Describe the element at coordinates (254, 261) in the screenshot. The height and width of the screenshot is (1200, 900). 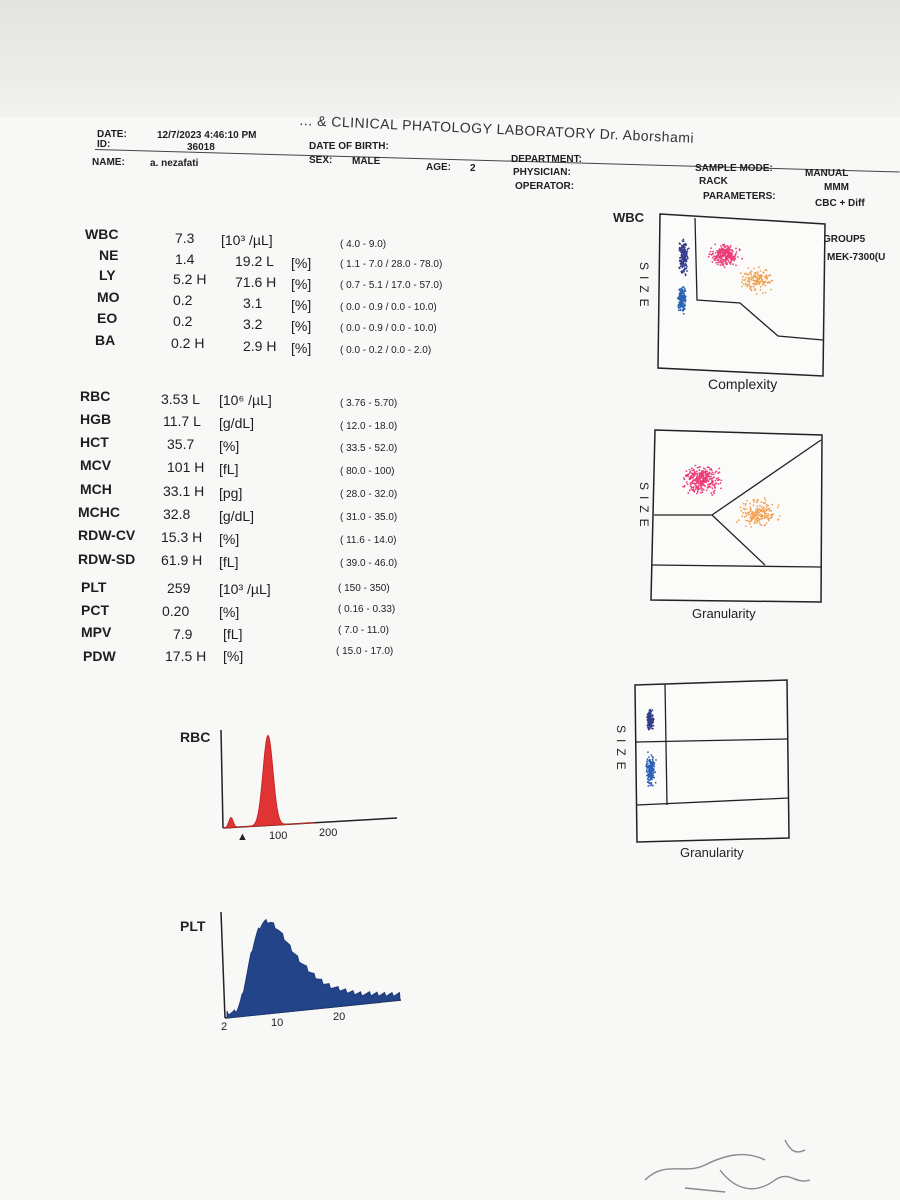
I see `ne-percent: 19.2 L` at that location.